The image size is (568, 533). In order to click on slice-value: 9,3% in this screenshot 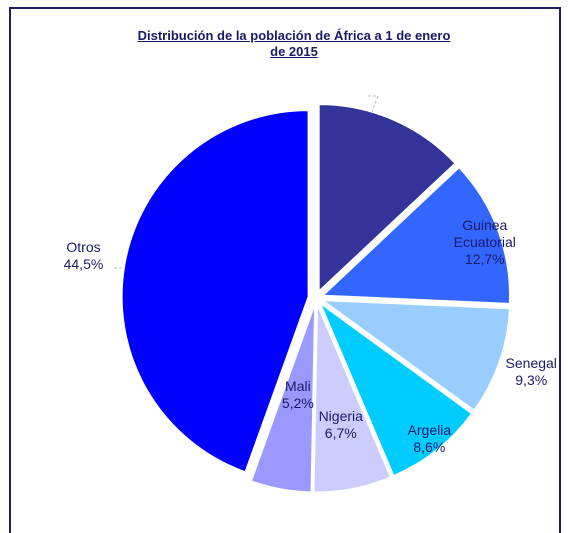, I will do `click(531, 380)`.